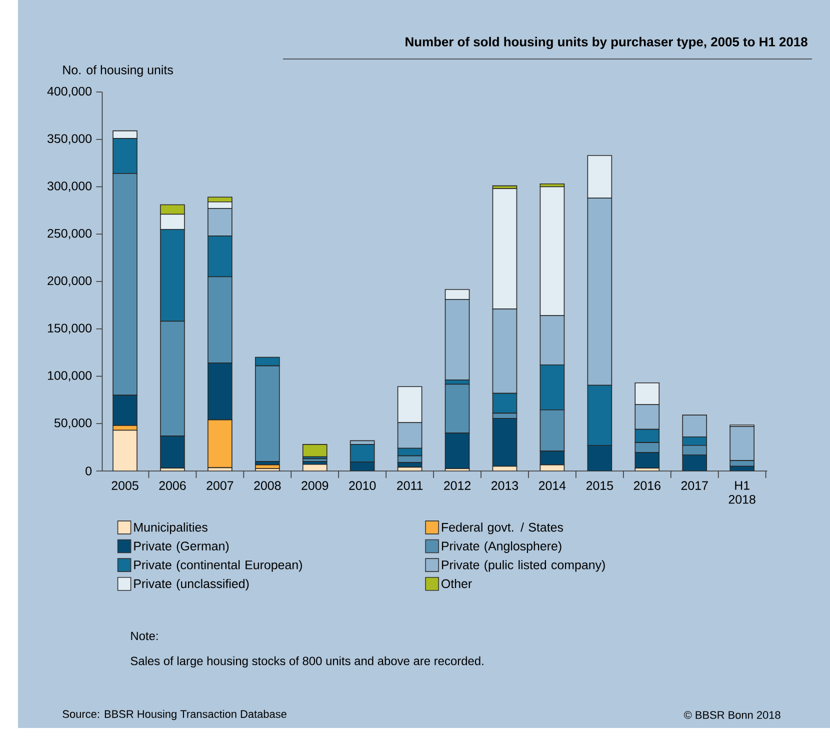  What do you see at coordinates (144, 636) in the screenshot?
I see `text: Note:` at bounding box center [144, 636].